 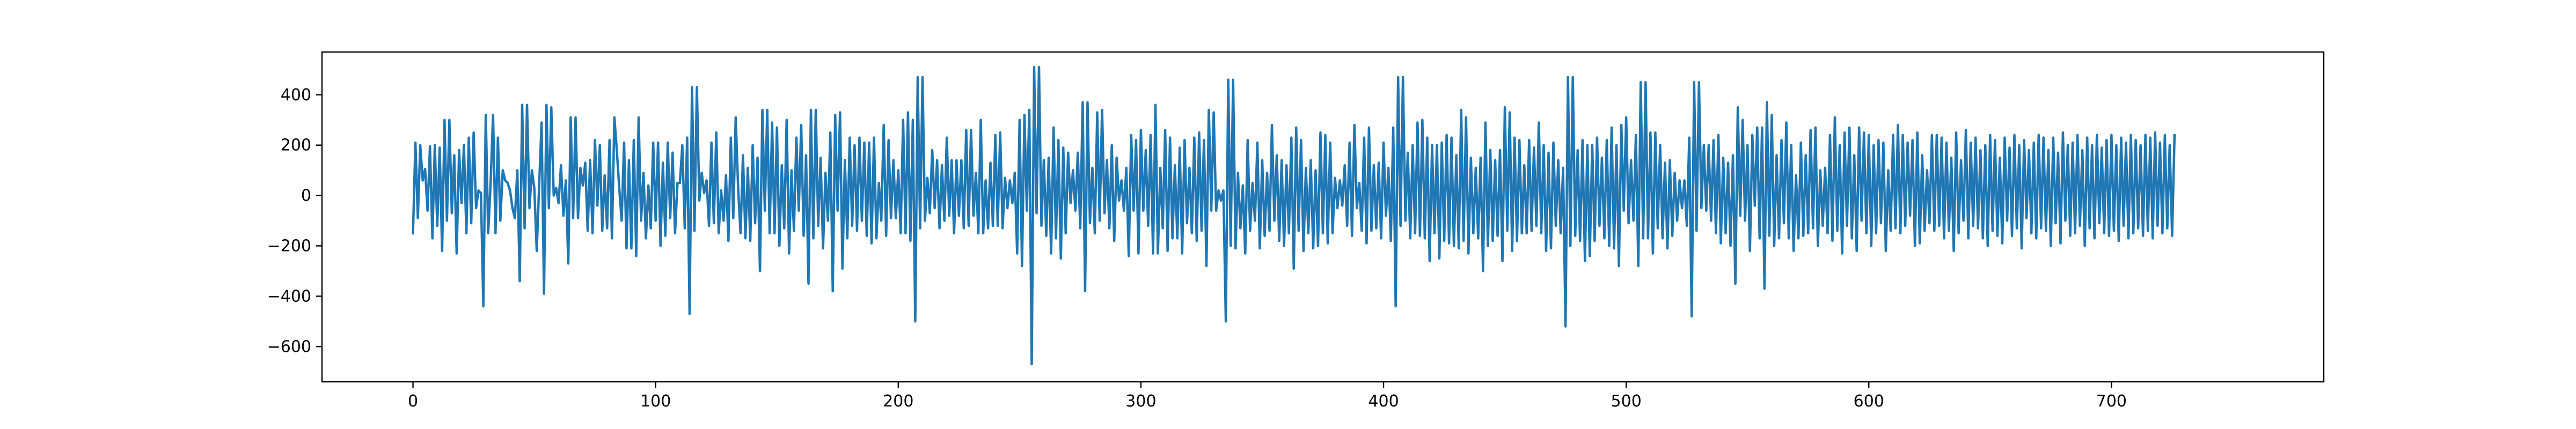 What do you see at coordinates (2111, 401) in the screenshot?
I see `x-tick-label: 700` at bounding box center [2111, 401].